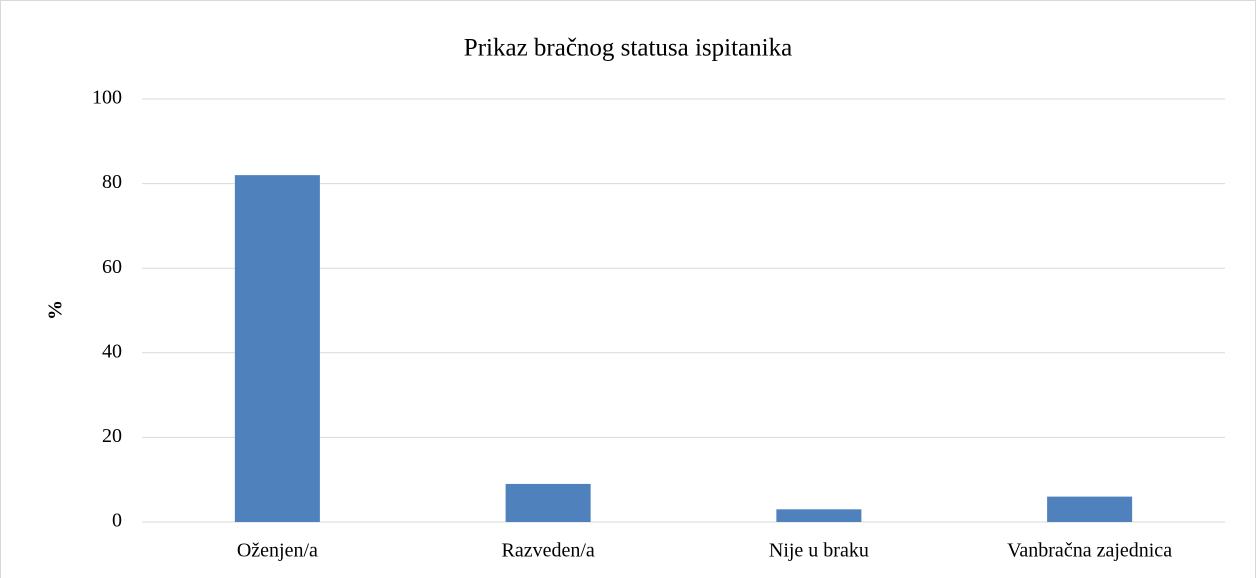  What do you see at coordinates (112, 351) in the screenshot?
I see `y-tick-label: 40` at bounding box center [112, 351].